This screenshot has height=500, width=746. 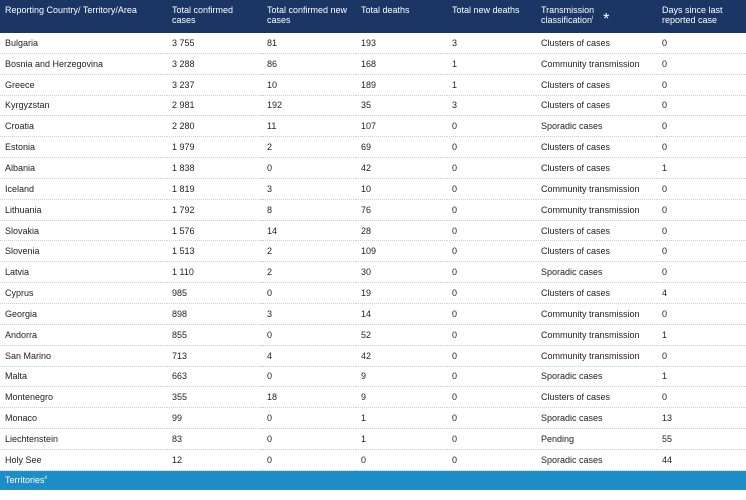 What do you see at coordinates (568, 15) in the screenshot?
I see `header-text: Transmission classification` at bounding box center [568, 15].